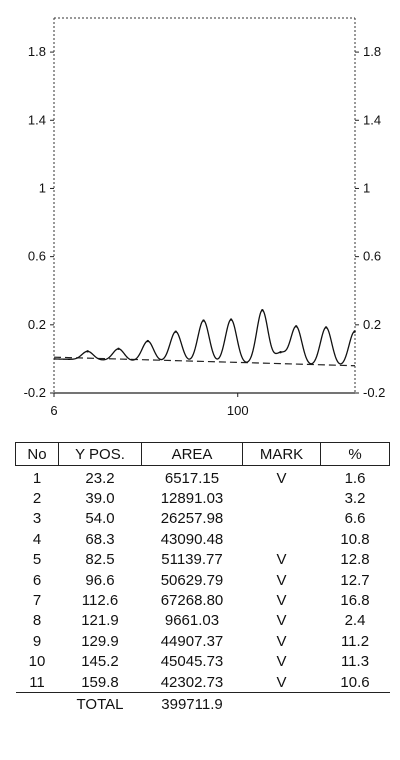  I want to click on header-y-pos: Y POS., so click(100, 454).